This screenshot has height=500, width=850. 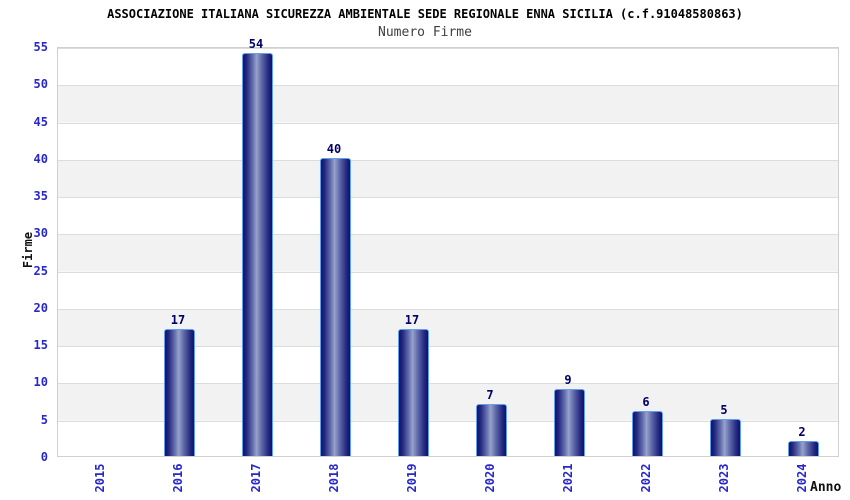 I want to click on bar-2021, so click(x=569, y=422).